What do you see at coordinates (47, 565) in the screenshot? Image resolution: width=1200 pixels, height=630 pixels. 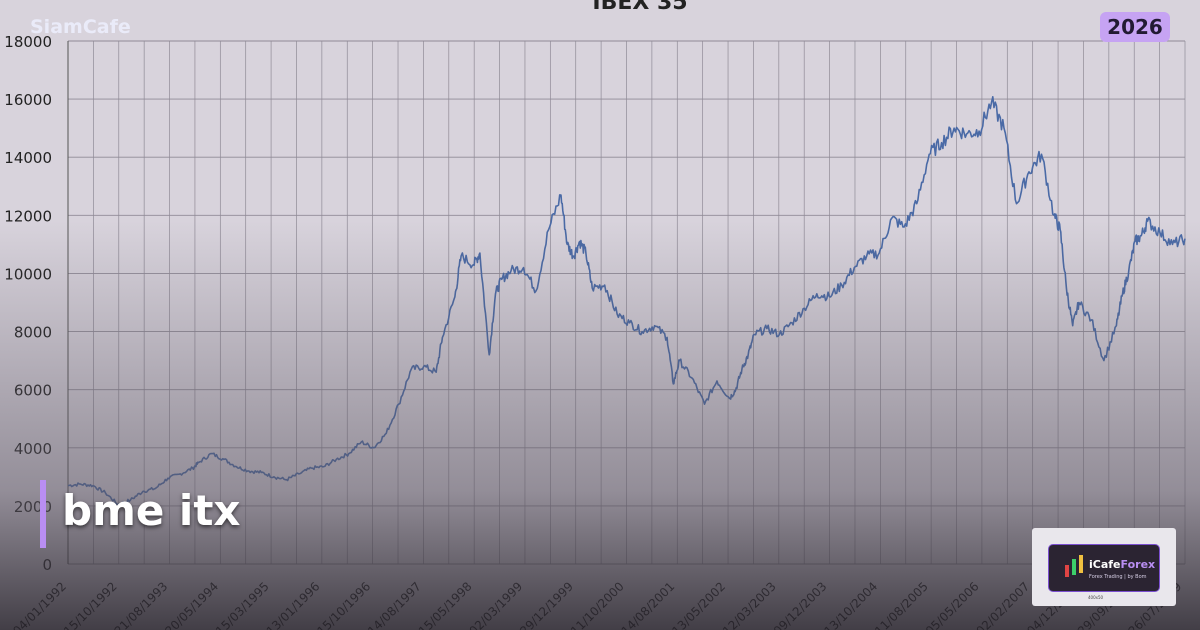 I see `y-tick-label: 0` at bounding box center [47, 565].